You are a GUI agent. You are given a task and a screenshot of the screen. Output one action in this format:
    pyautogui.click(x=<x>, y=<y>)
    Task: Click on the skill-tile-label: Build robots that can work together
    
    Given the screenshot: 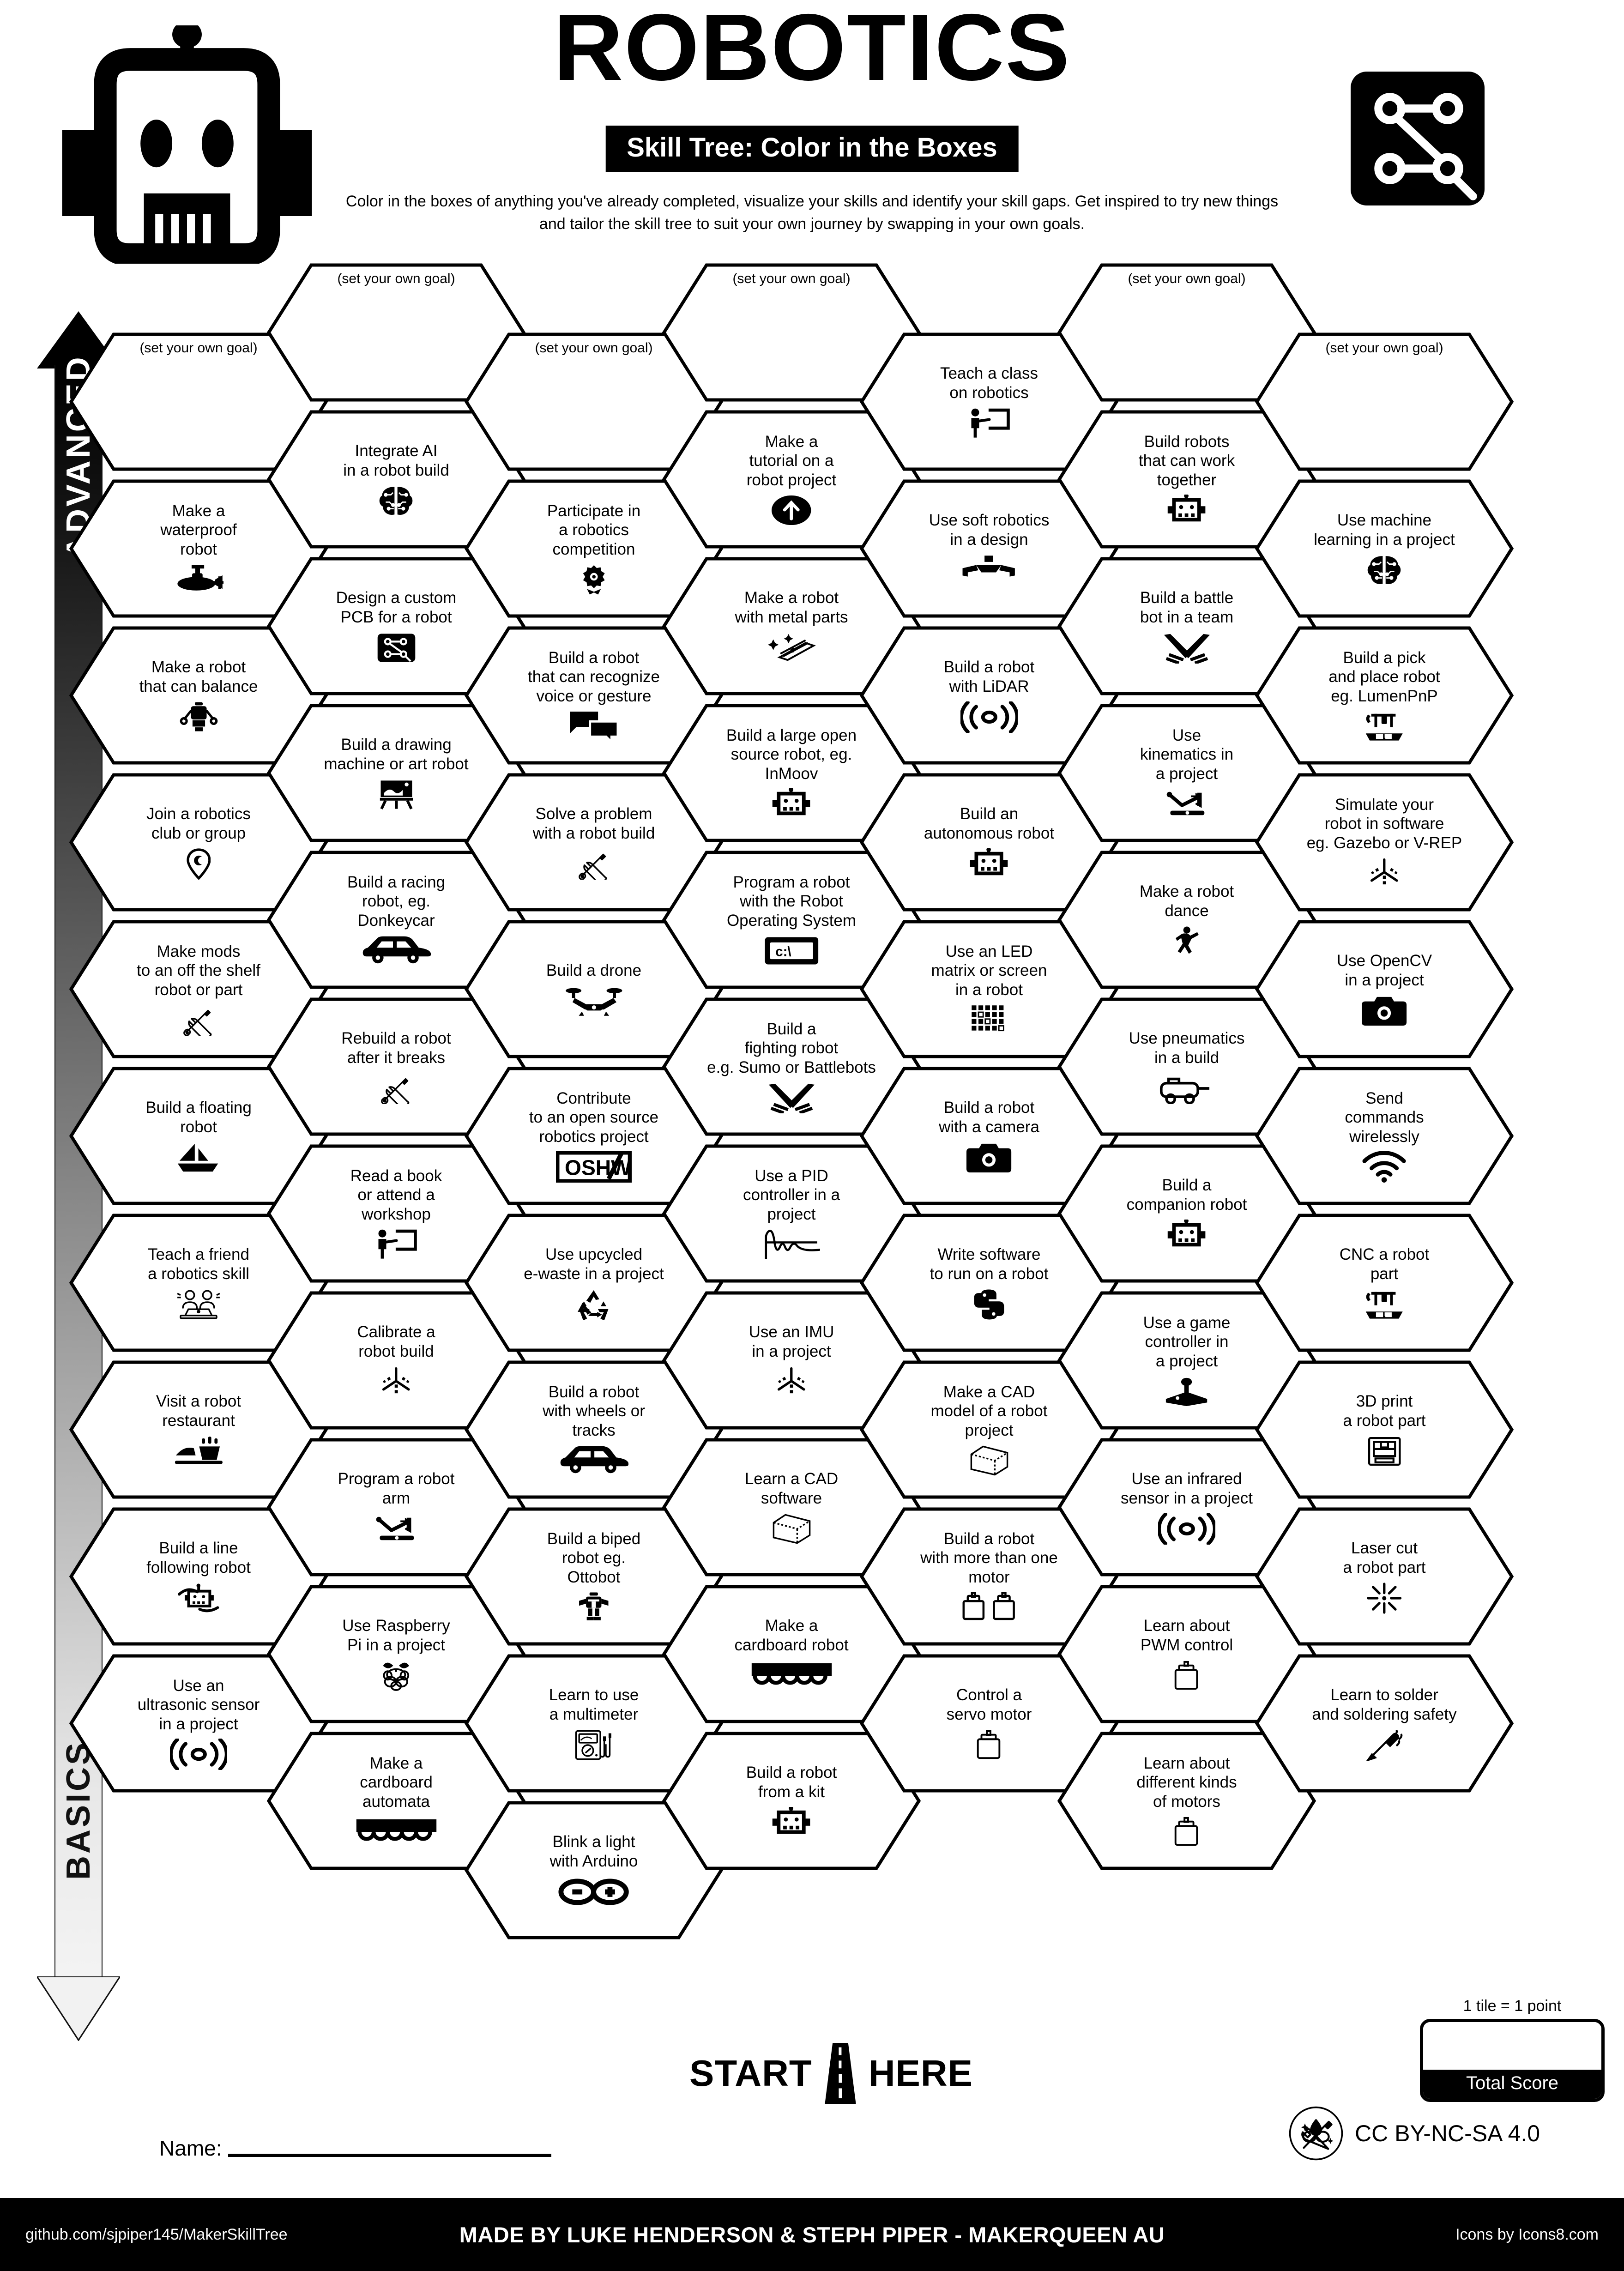 What is the action you would take?
    pyautogui.click(x=1186, y=461)
    